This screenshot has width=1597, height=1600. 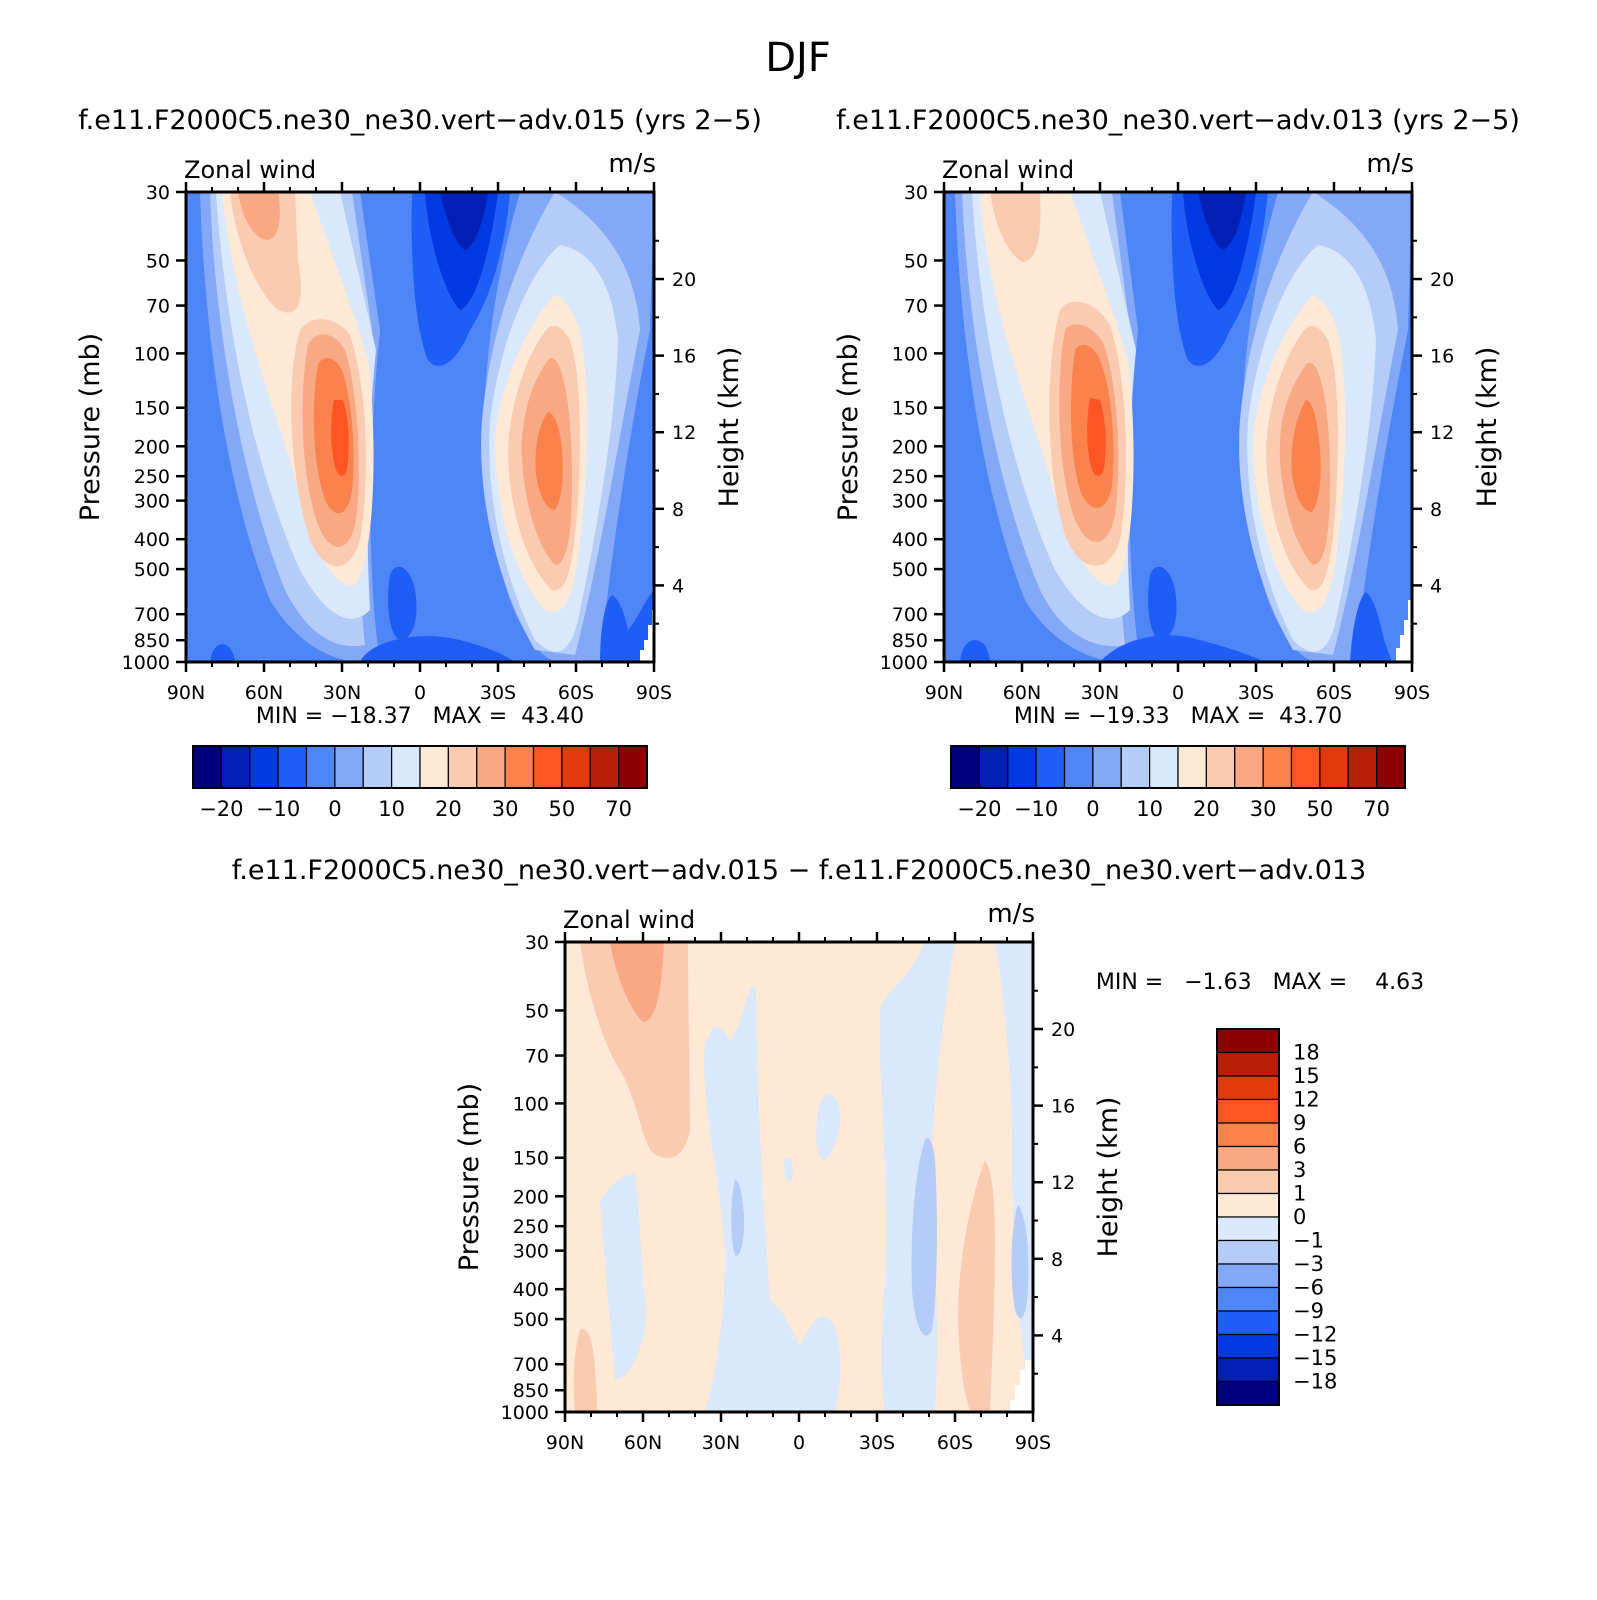 What do you see at coordinates (1390, 164) in the screenshot?
I see `p2-right-label: m/s` at bounding box center [1390, 164].